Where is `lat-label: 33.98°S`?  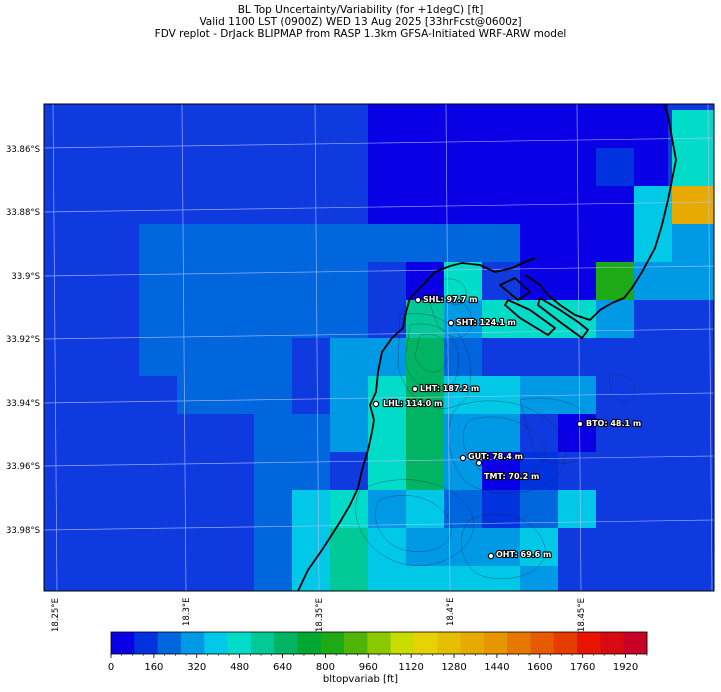 lat-label: 33.98°S is located at coordinates (23, 531).